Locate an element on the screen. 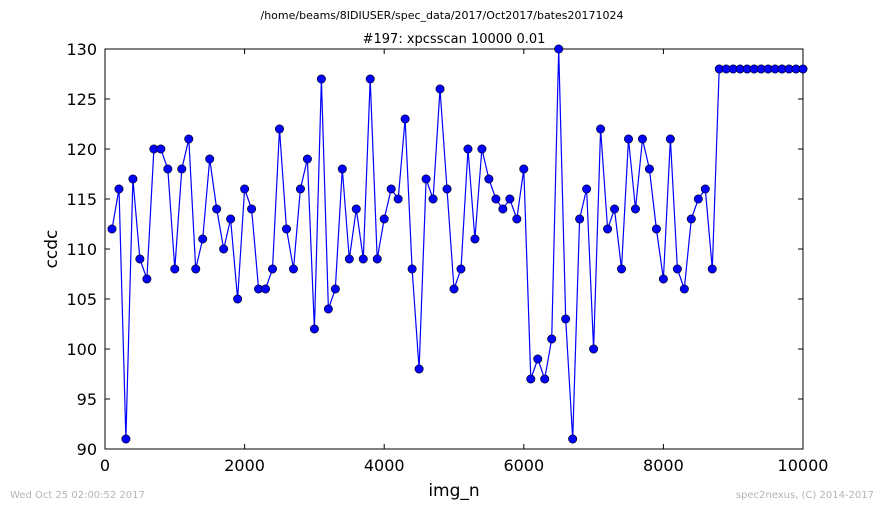  y-tick-label: 90 is located at coordinates (87, 449).